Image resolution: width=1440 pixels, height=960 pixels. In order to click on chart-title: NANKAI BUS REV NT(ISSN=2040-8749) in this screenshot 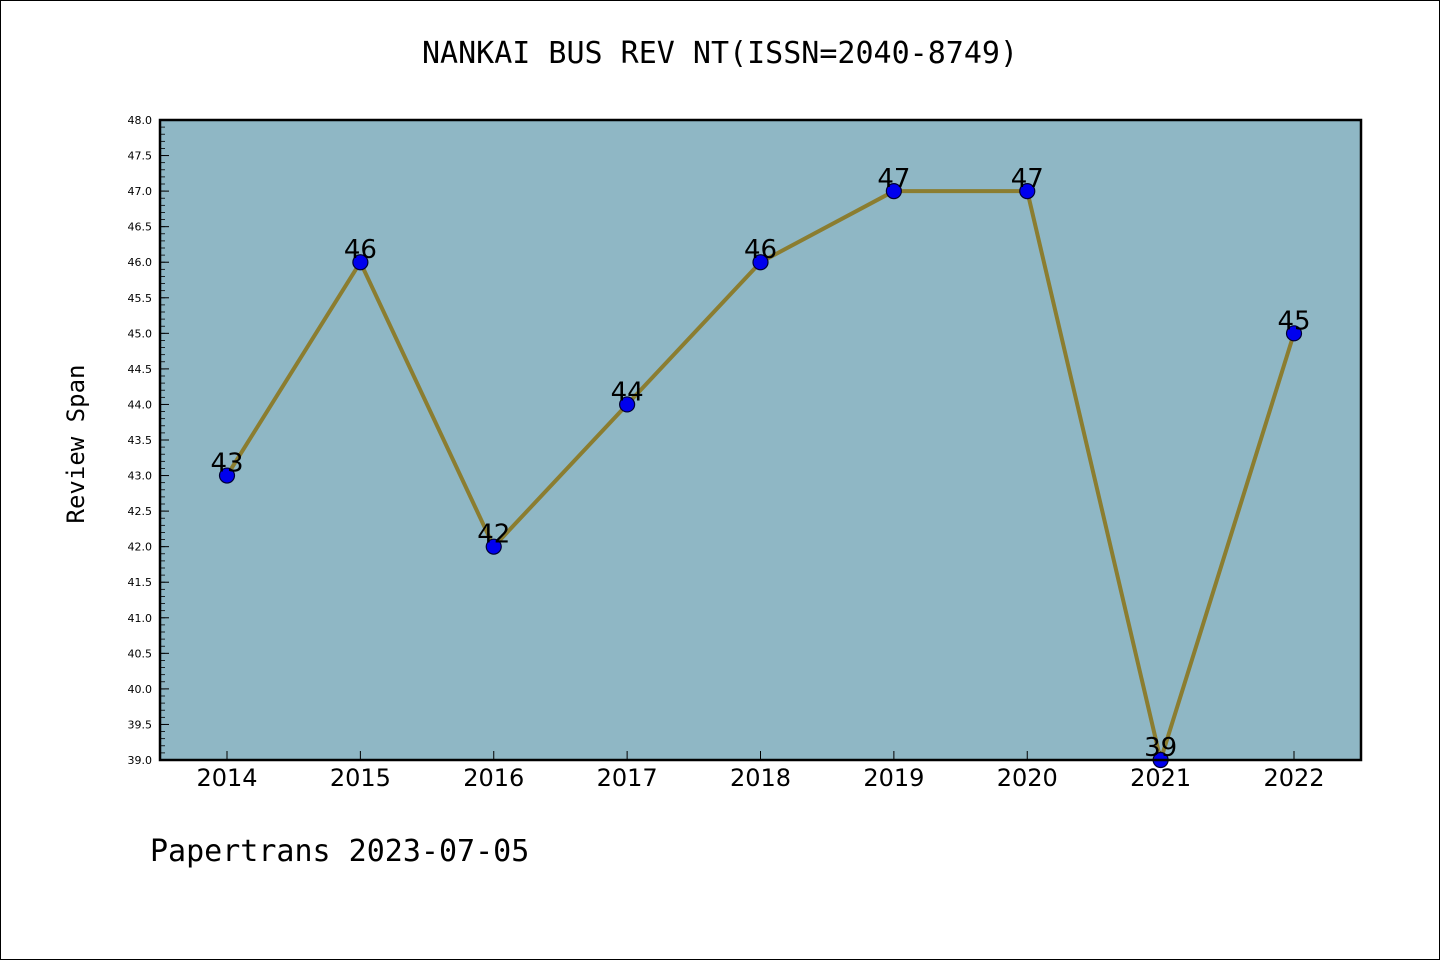, I will do `click(720, 53)`.